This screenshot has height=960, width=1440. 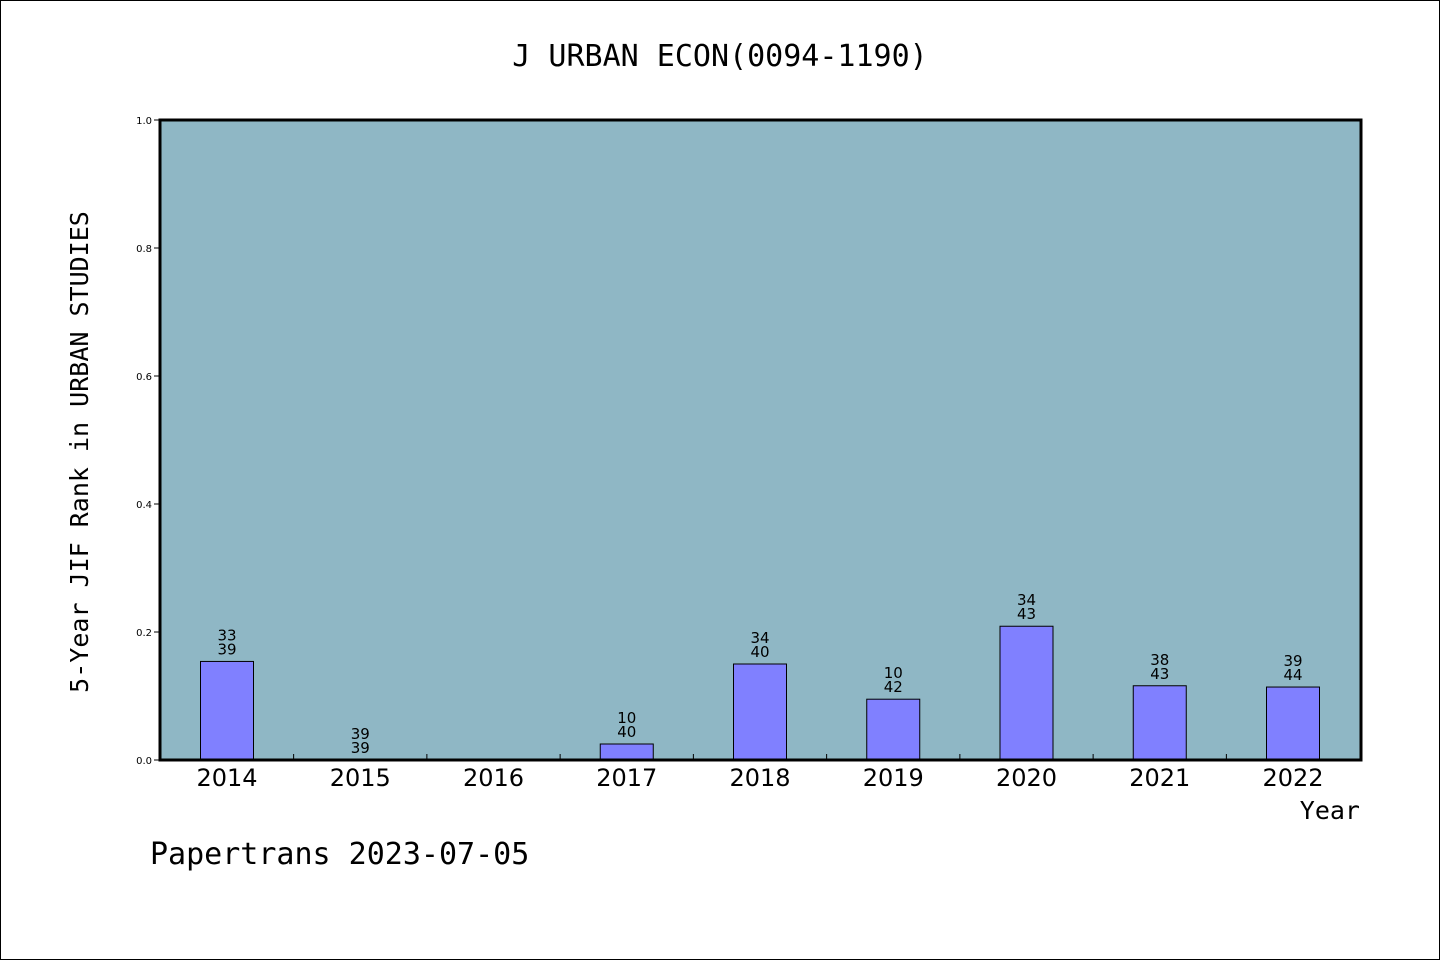 What do you see at coordinates (226, 778) in the screenshot?
I see `x-tick-label: 2014` at bounding box center [226, 778].